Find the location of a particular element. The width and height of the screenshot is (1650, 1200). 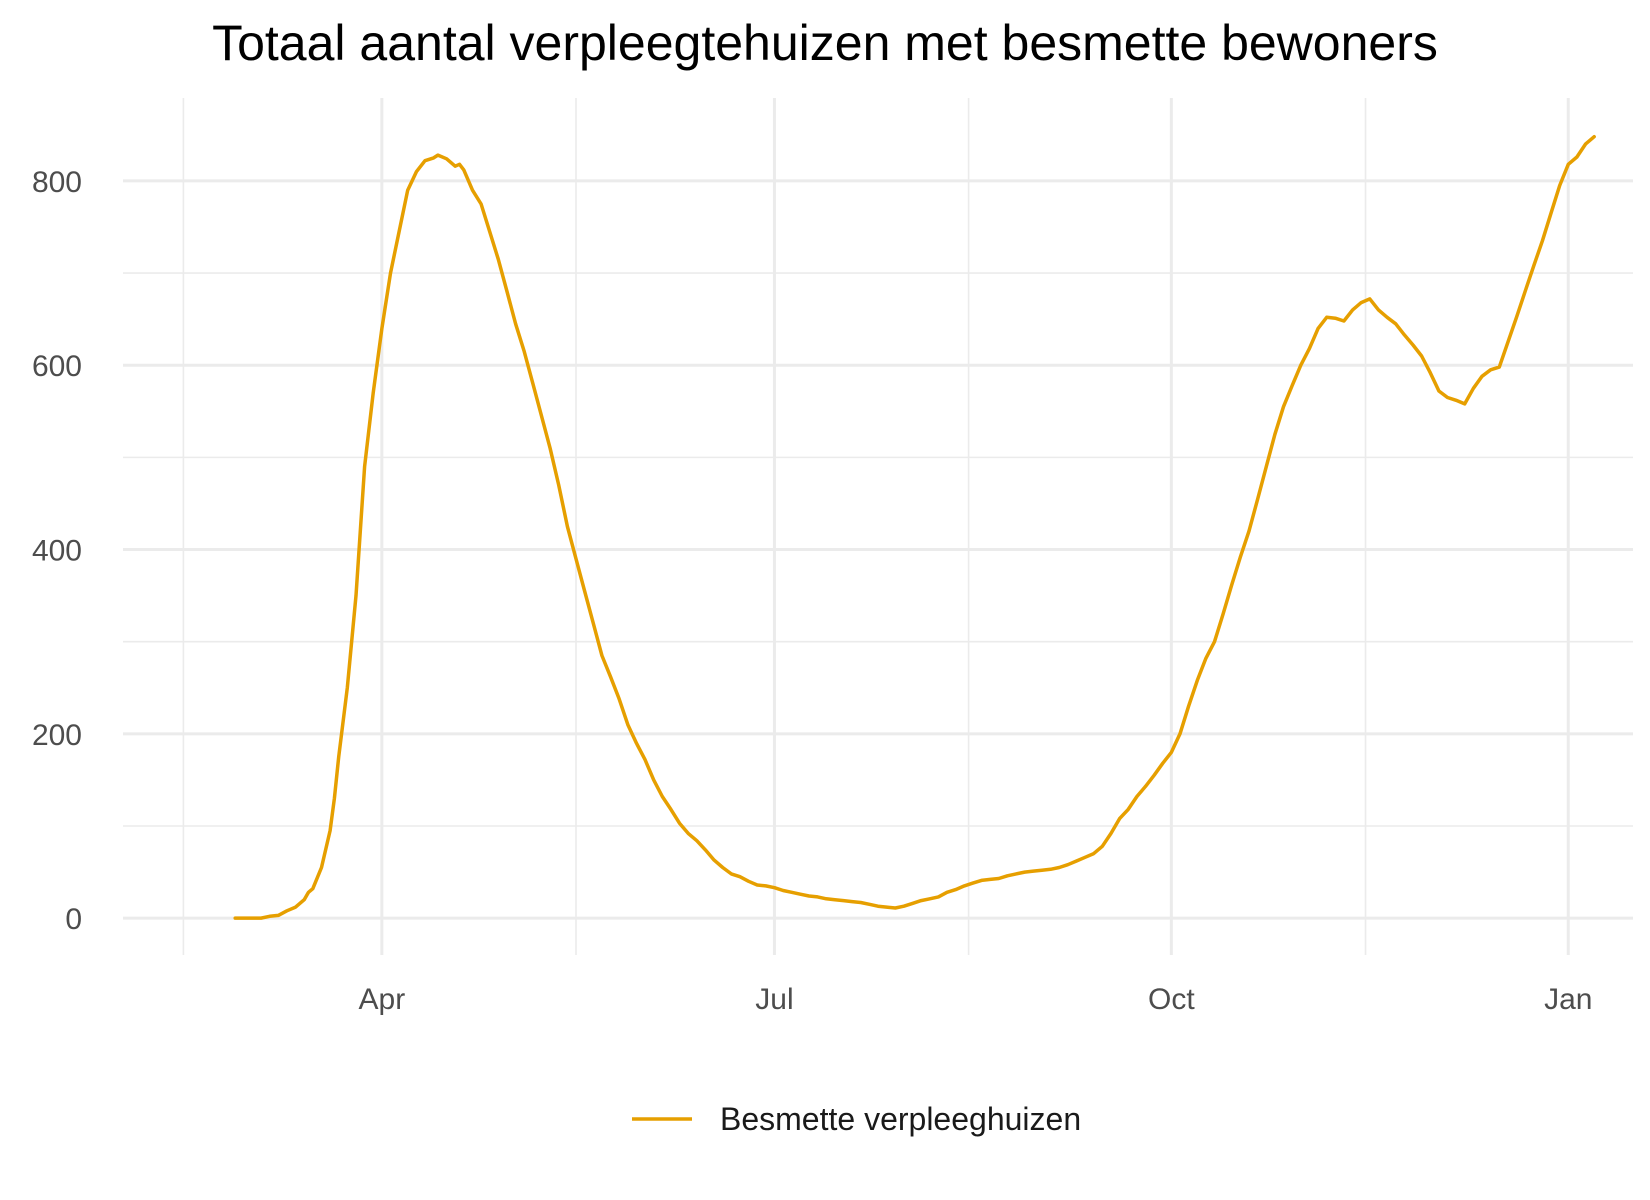

y-tick-label: 200 is located at coordinates (57, 735).